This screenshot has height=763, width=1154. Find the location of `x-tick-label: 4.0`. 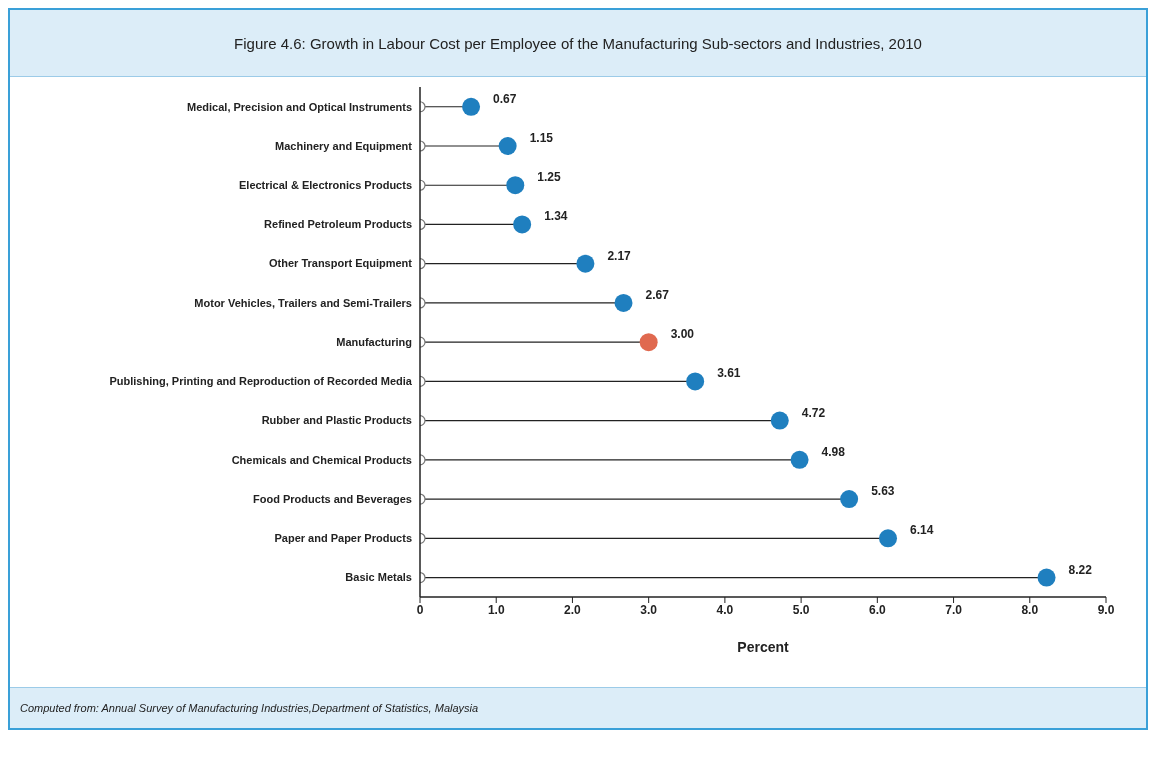

x-tick-label: 4.0 is located at coordinates (725, 609).